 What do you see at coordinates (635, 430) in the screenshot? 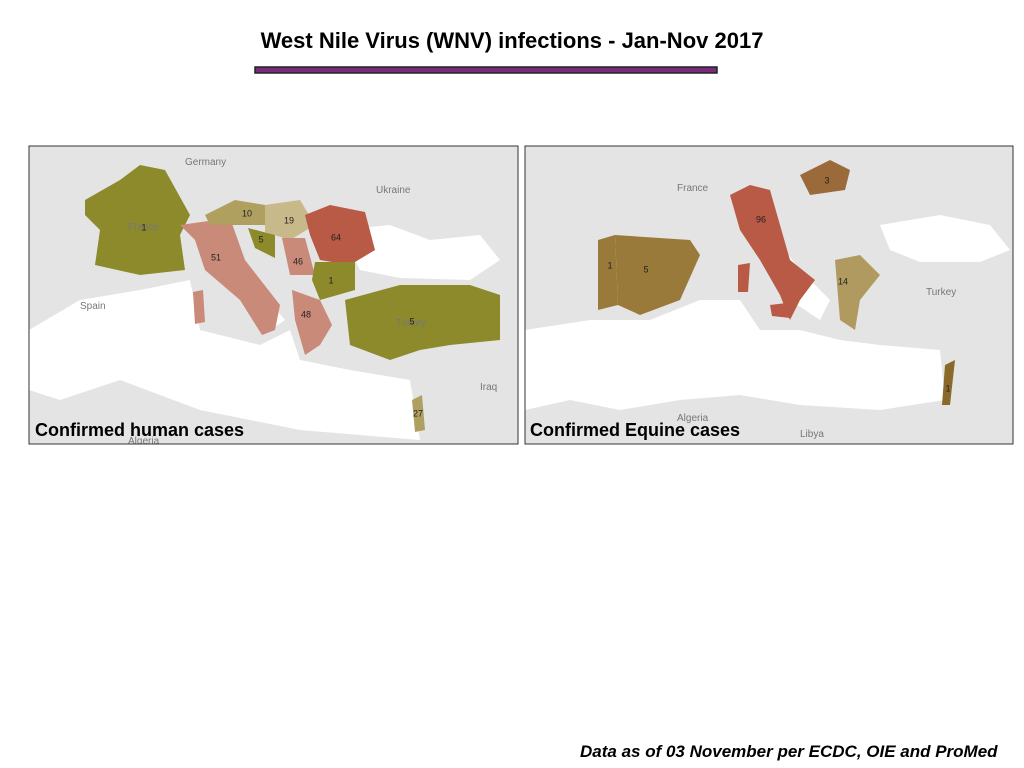
I see `map-caption: Confirmed Equine cases` at bounding box center [635, 430].